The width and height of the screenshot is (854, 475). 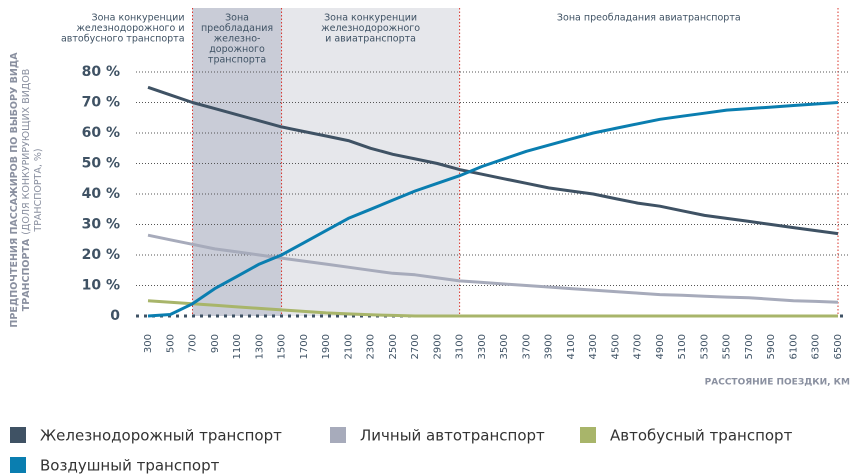 What do you see at coordinates (304, 346) in the screenshot?
I see `x-tick-label: 1700` at bounding box center [304, 346].